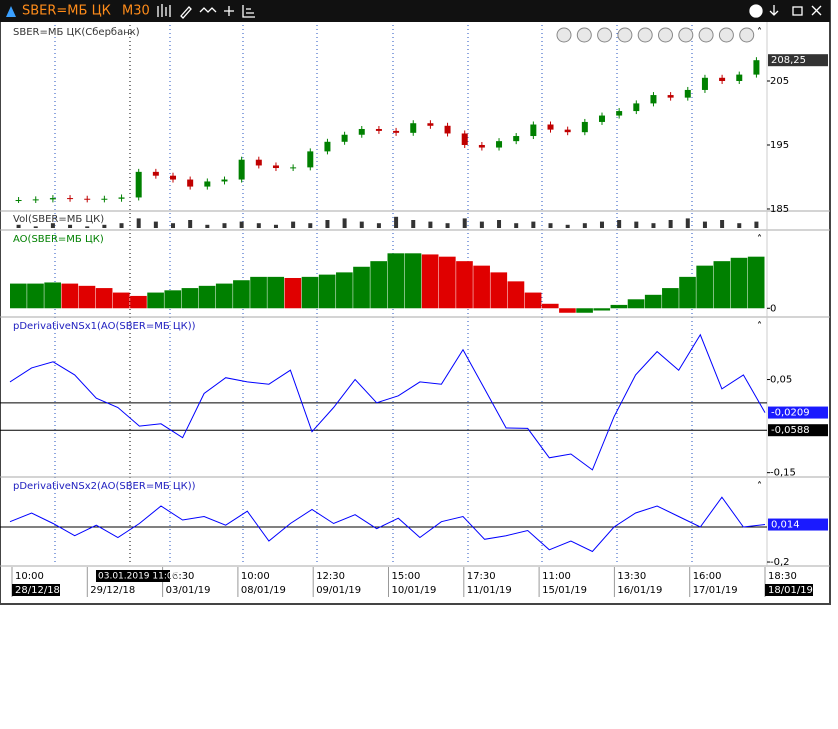 Image resolution: width=838 pixels, height=729 pixels. What do you see at coordinates (414, 590) in the screenshot?
I see `date-label: 10/01/19` at bounding box center [414, 590].